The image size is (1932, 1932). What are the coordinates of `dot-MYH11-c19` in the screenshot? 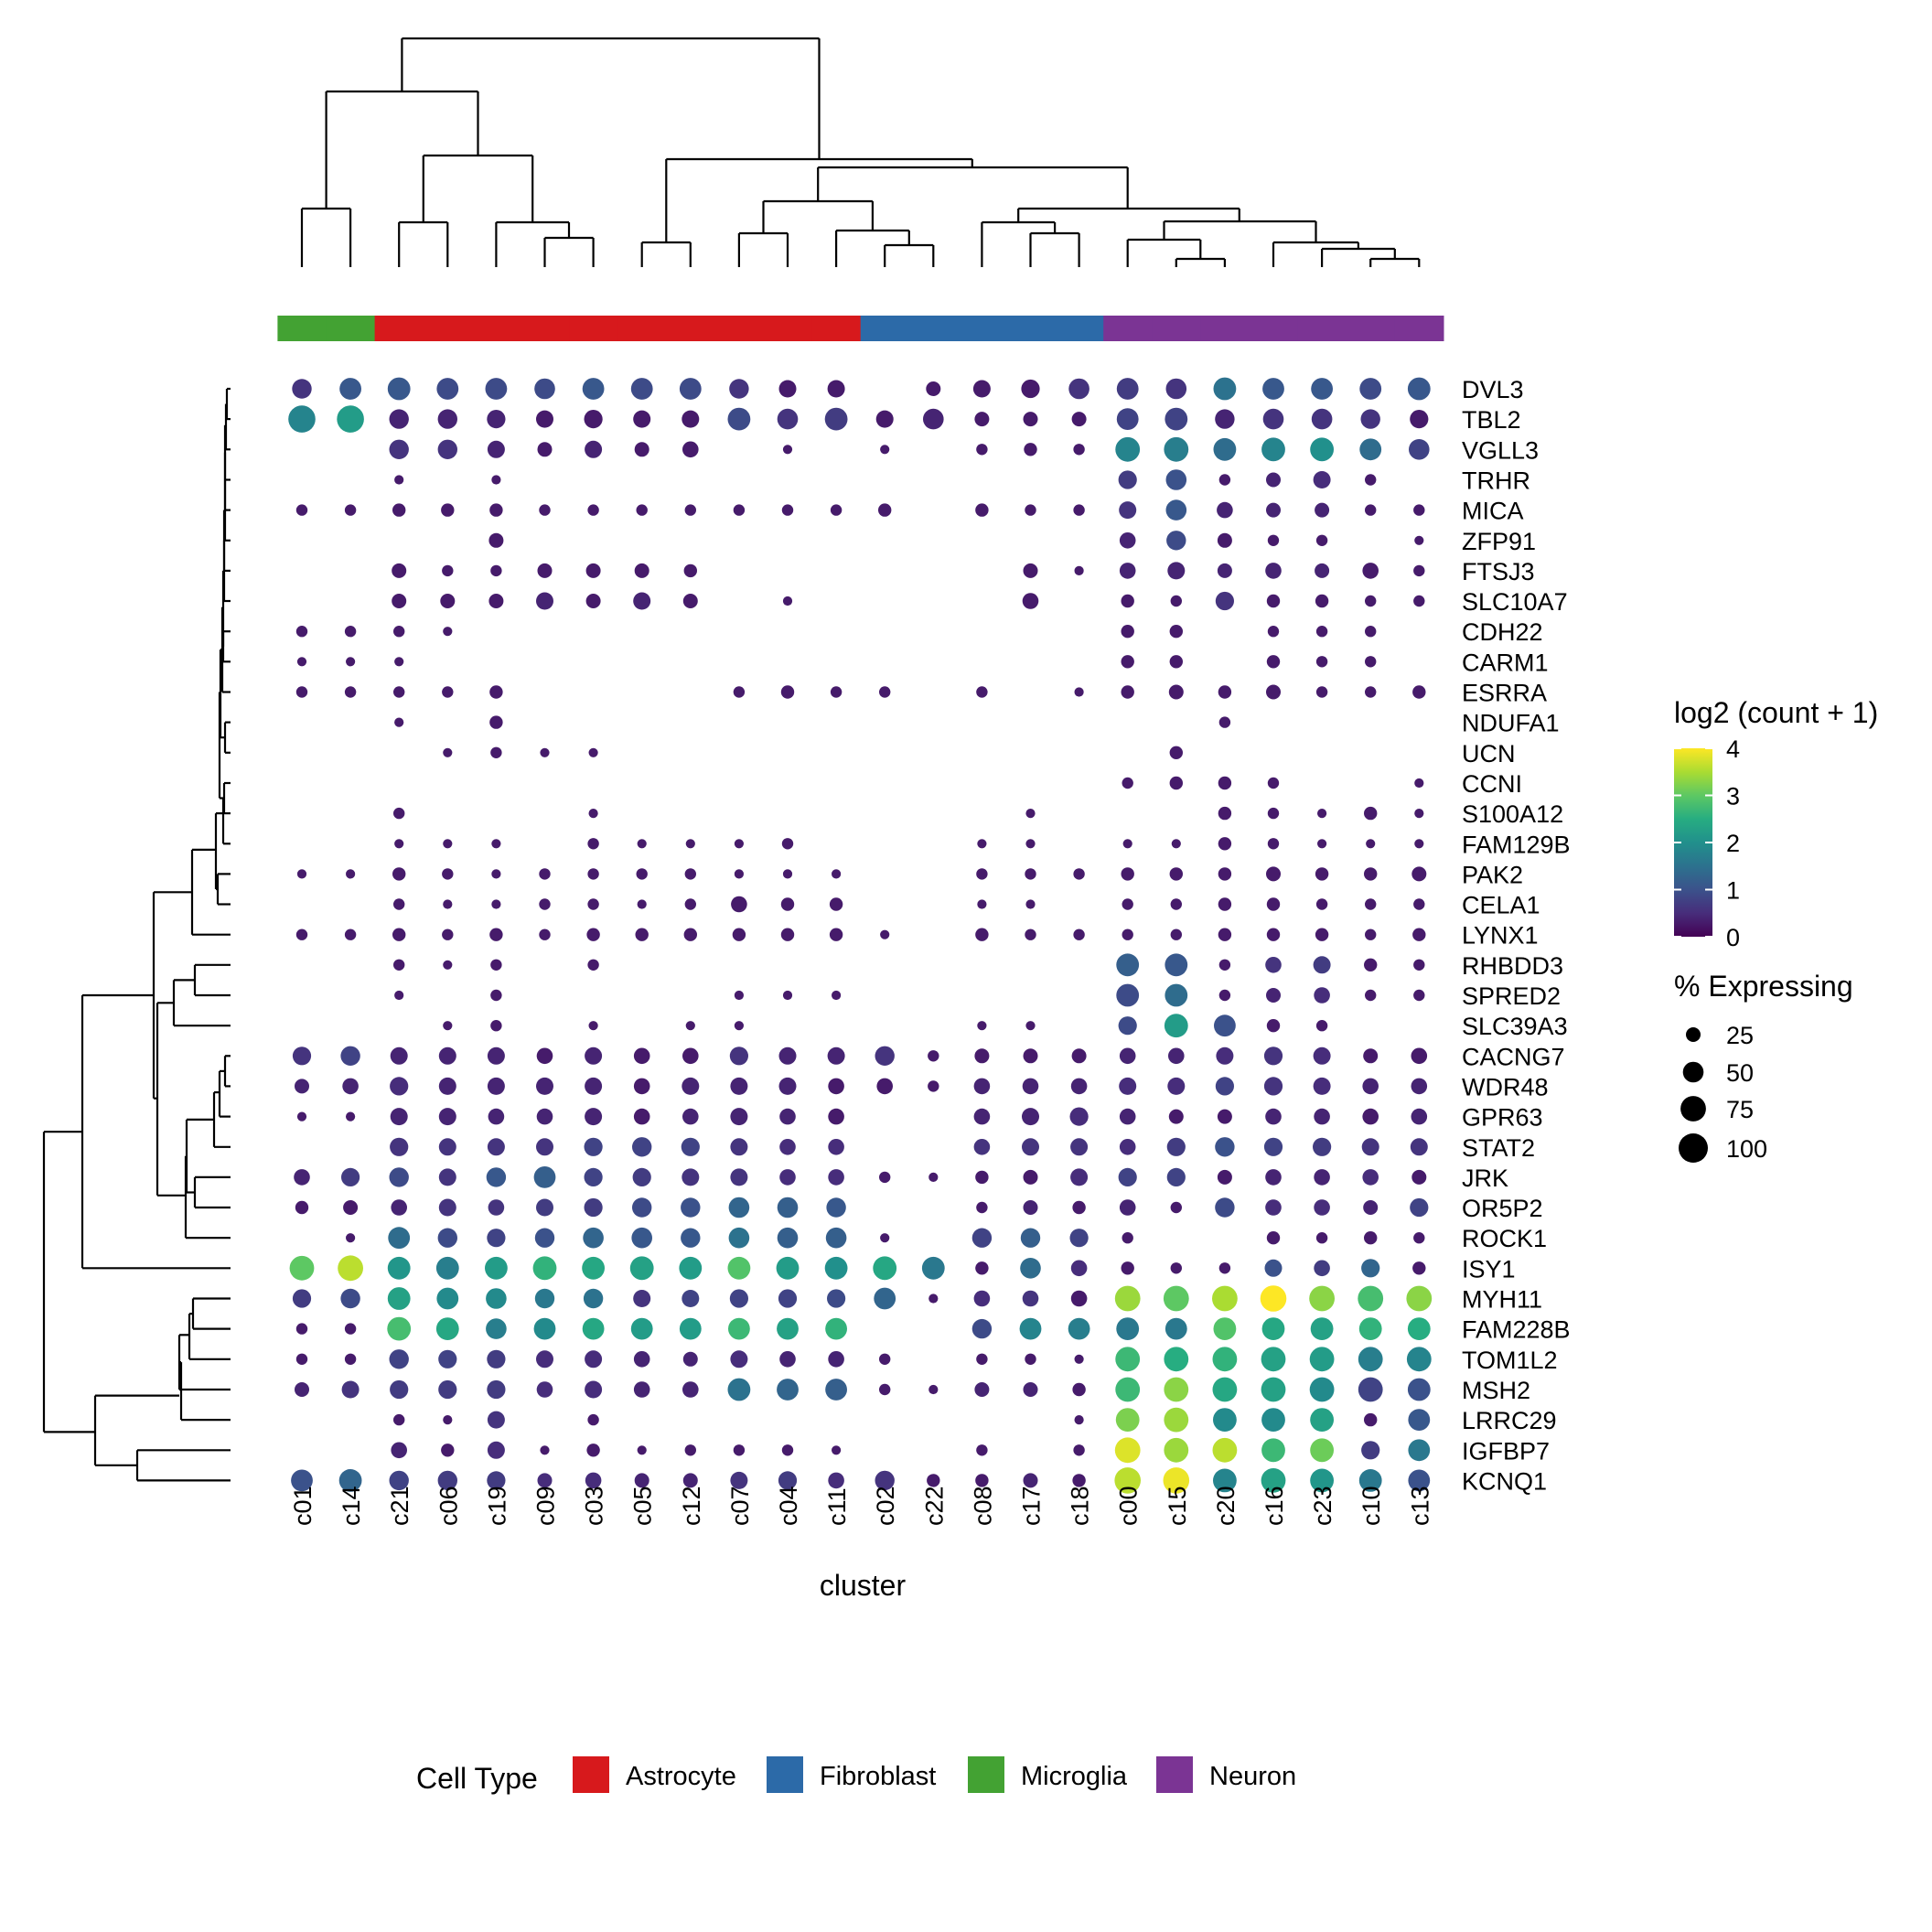 It's located at (496, 1298).